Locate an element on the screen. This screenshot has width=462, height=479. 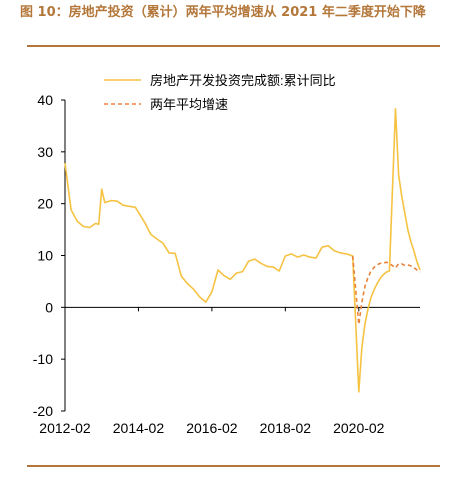
y-tick-label: 20 is located at coordinates (45, 204).